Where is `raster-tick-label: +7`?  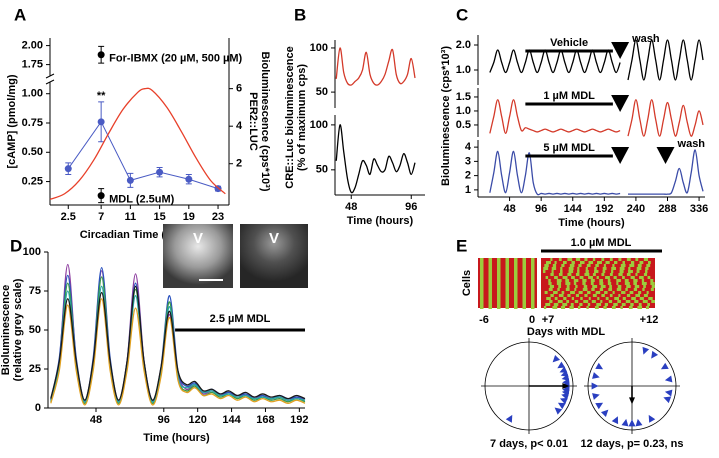 raster-tick-label: +7 is located at coordinates (548, 320).